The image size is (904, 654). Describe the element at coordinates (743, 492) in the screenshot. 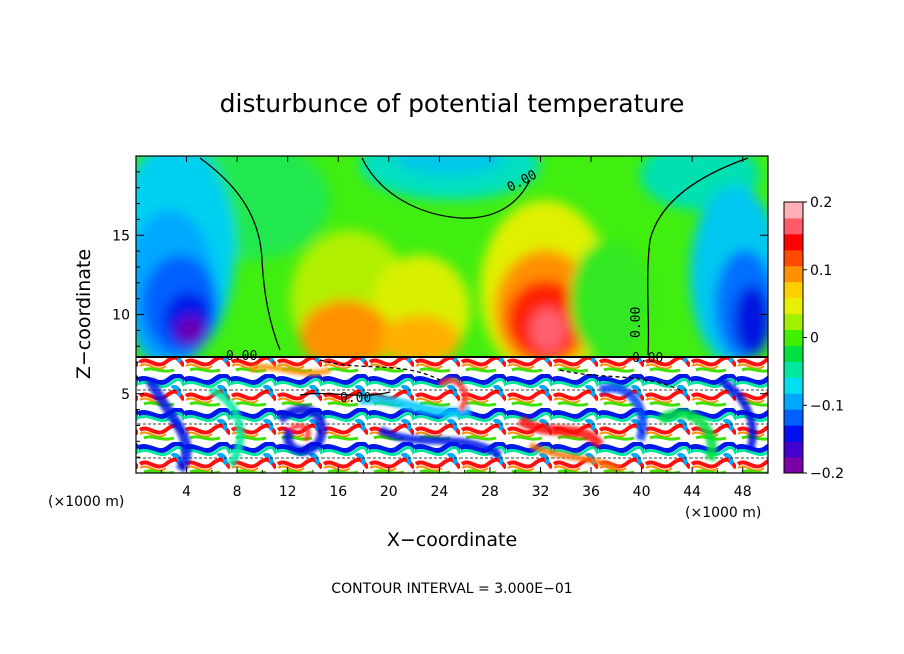

I see `x-tick-label: 48` at that location.